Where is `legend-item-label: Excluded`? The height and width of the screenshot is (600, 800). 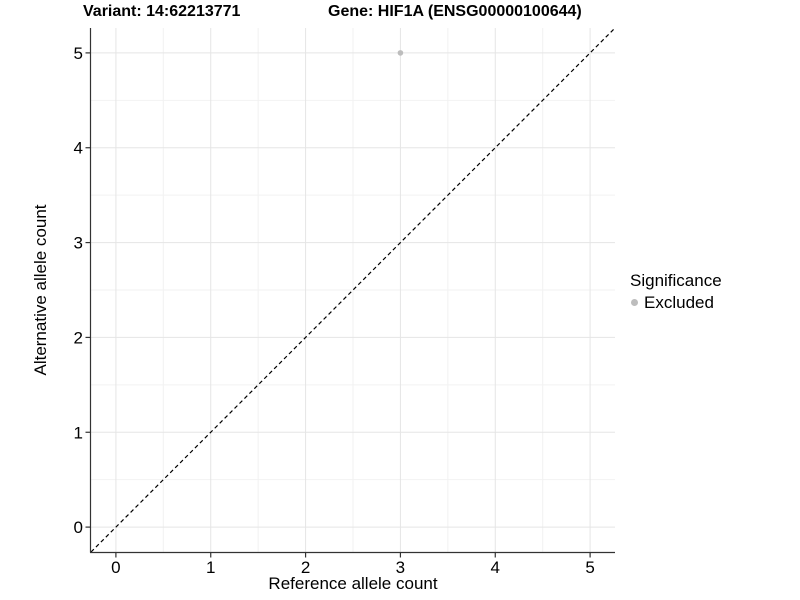
legend-item-label: Excluded is located at coordinates (679, 302).